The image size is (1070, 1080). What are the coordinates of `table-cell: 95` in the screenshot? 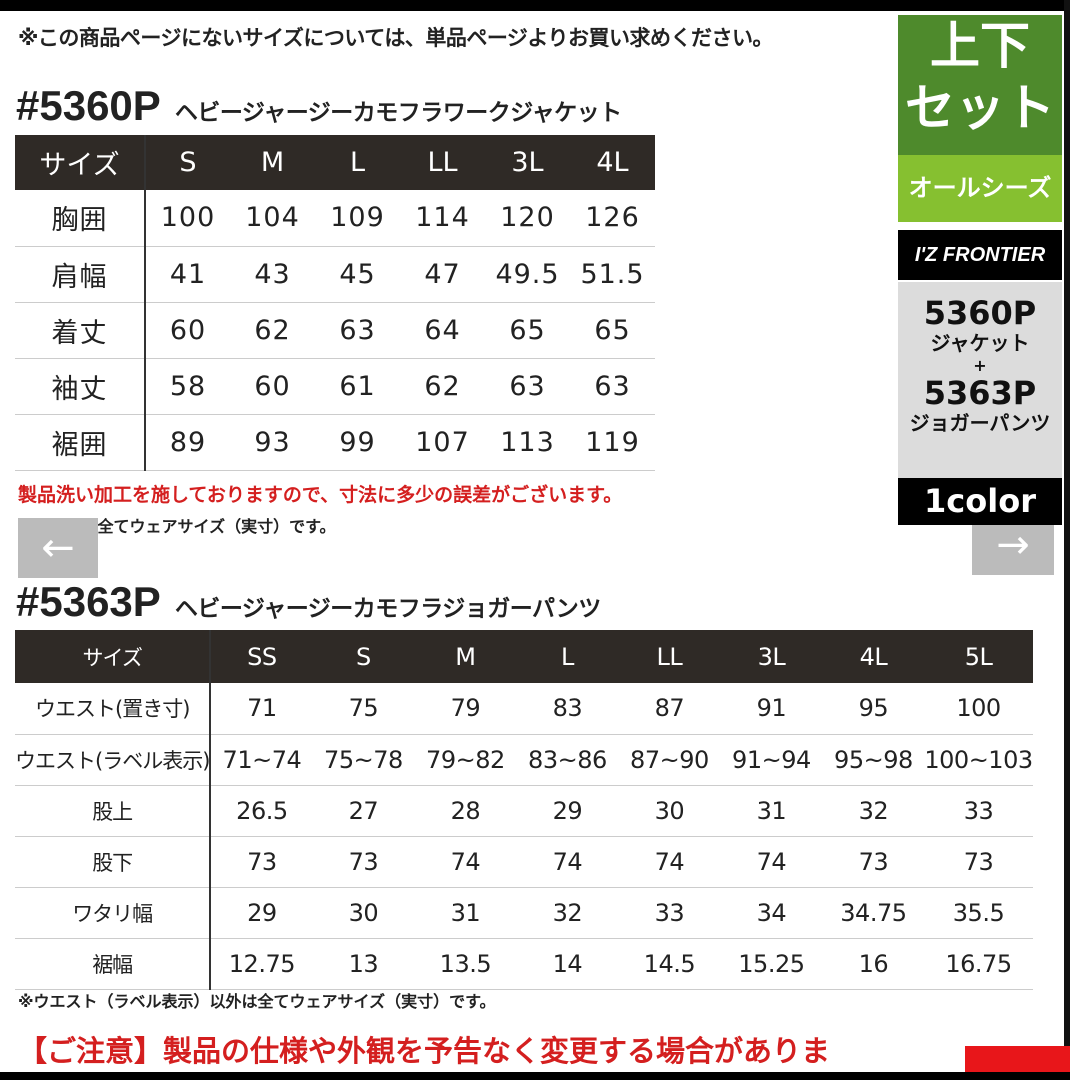 It's located at (873, 709).